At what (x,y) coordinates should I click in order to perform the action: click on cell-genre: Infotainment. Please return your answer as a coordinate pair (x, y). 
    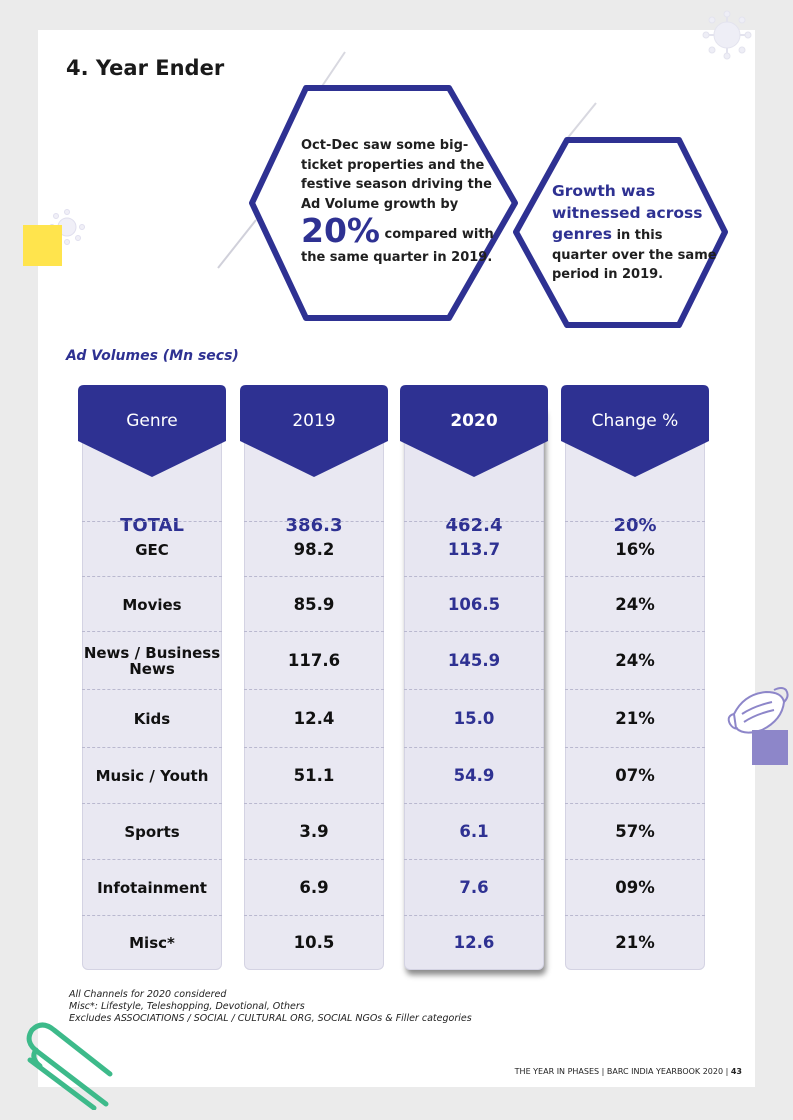
    Looking at the image, I should click on (152, 887).